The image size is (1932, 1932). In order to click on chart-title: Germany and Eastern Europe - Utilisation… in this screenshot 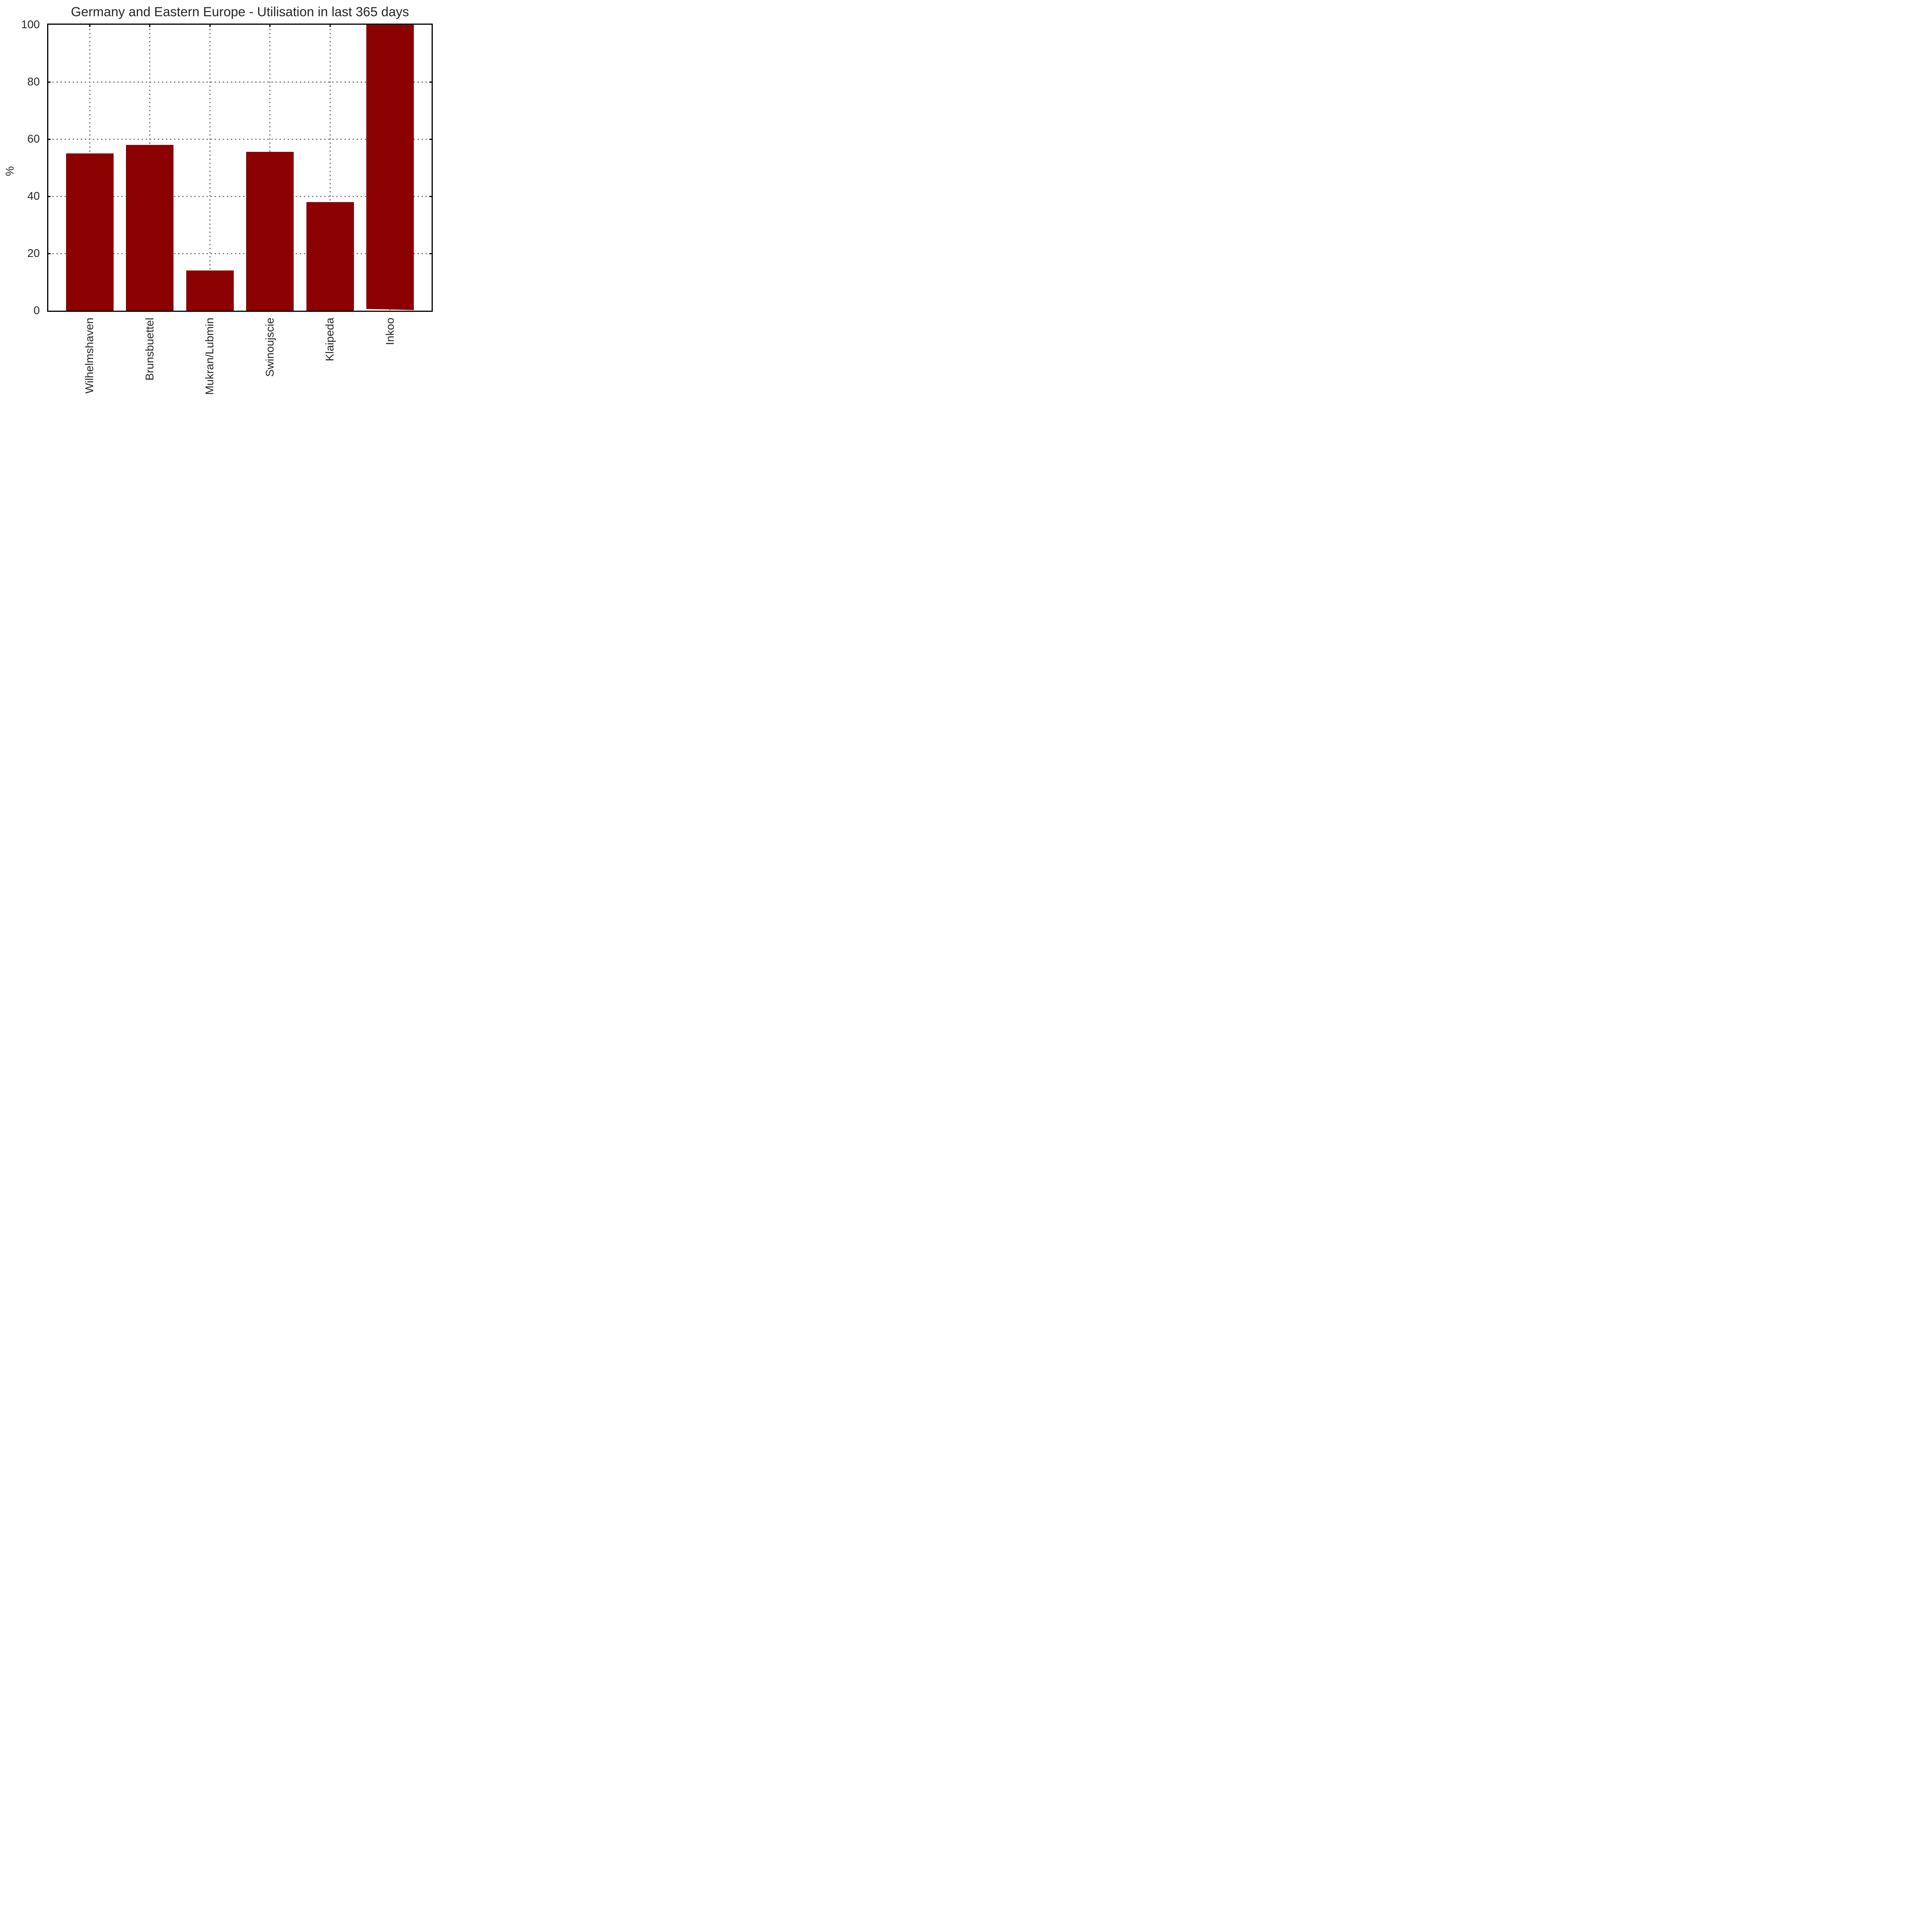, I will do `click(240, 12)`.